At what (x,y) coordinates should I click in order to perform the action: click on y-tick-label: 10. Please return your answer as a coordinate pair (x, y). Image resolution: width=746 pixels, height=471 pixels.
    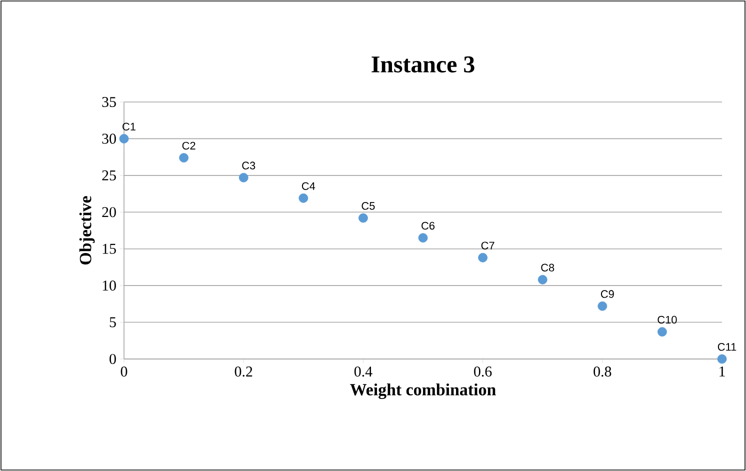
    Looking at the image, I should click on (109, 285).